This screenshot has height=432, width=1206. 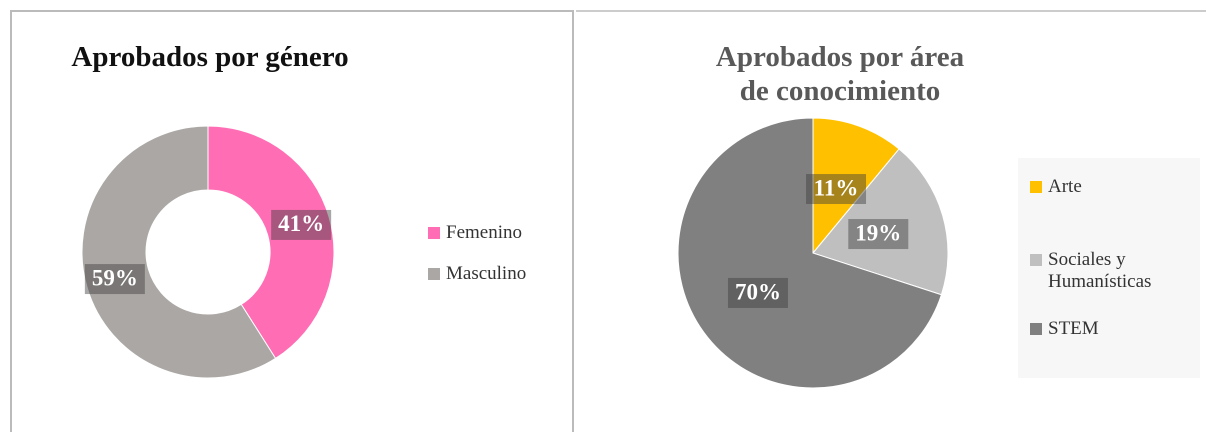 I want to click on data-label: 70%, so click(x=758, y=291).